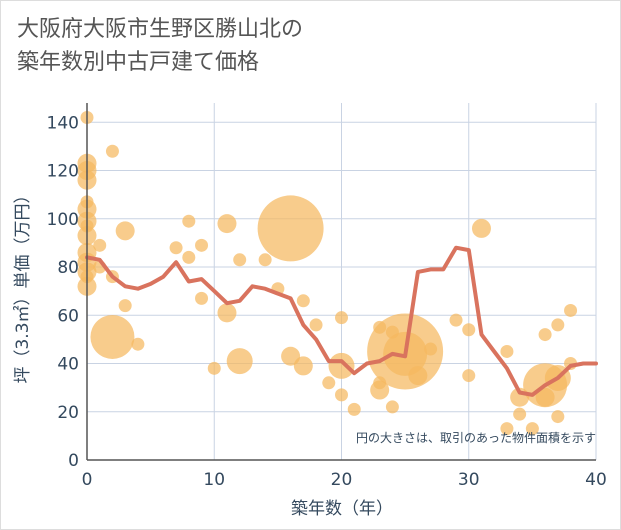  I want to click on chart-title-line2: 築年数別中古戸建て価格, so click(138, 62).